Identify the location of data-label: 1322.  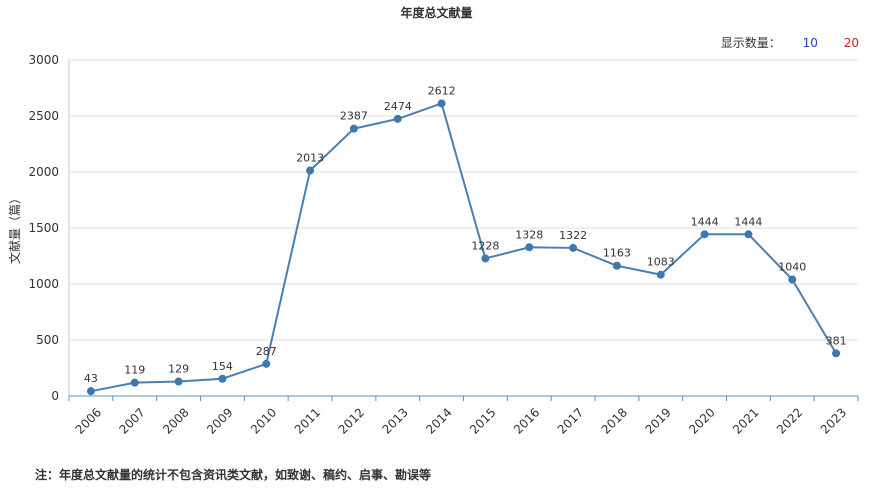
(573, 235).